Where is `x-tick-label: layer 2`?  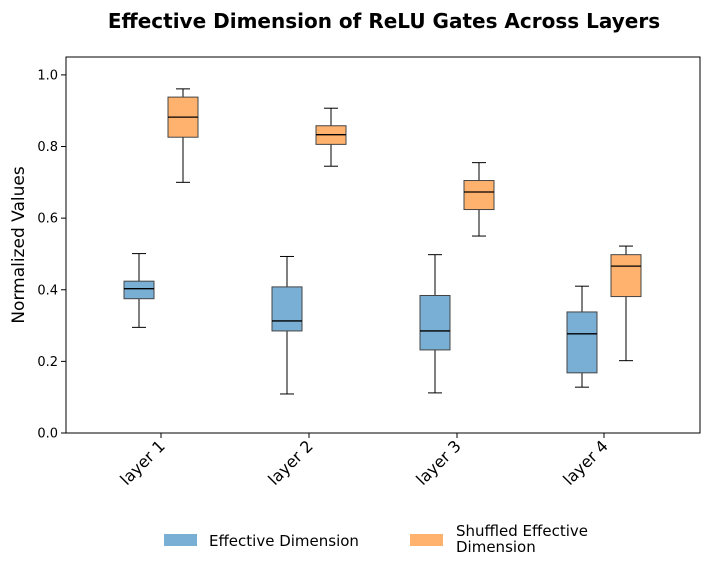 x-tick-label: layer 2 is located at coordinates (290, 462).